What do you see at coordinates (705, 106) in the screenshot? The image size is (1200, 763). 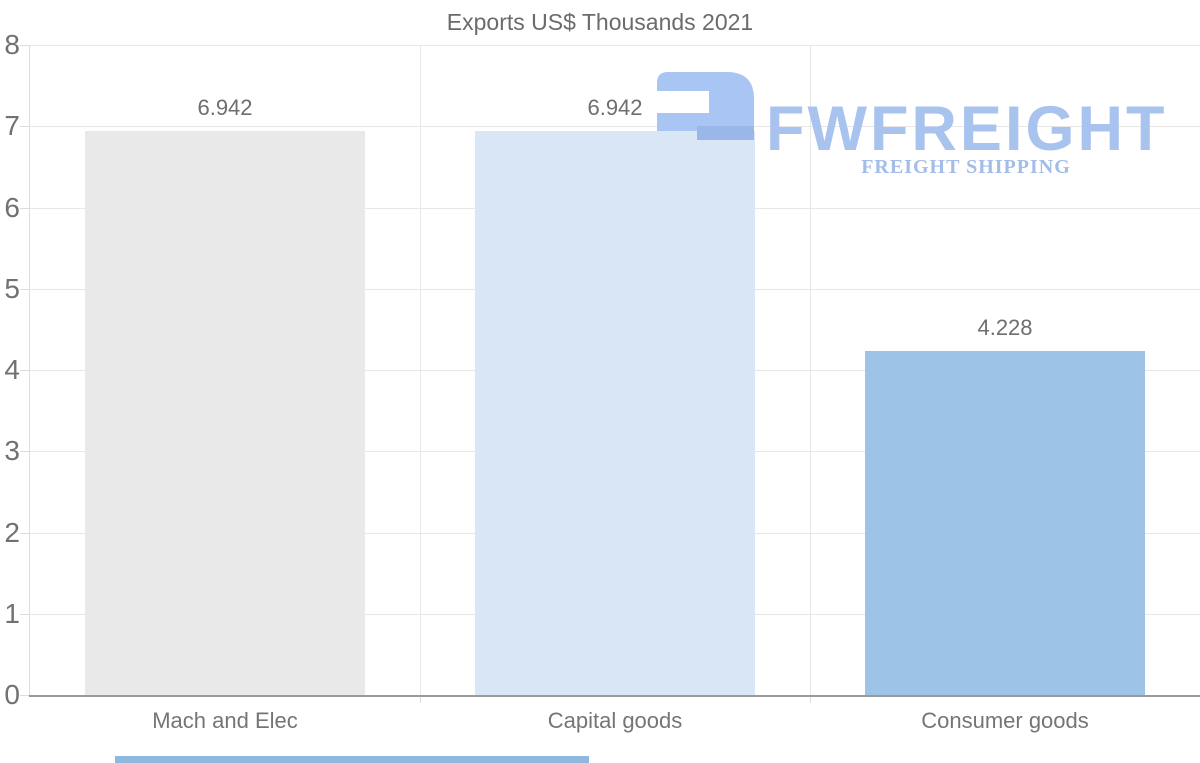 I see `fwfreight-logo-icon` at bounding box center [705, 106].